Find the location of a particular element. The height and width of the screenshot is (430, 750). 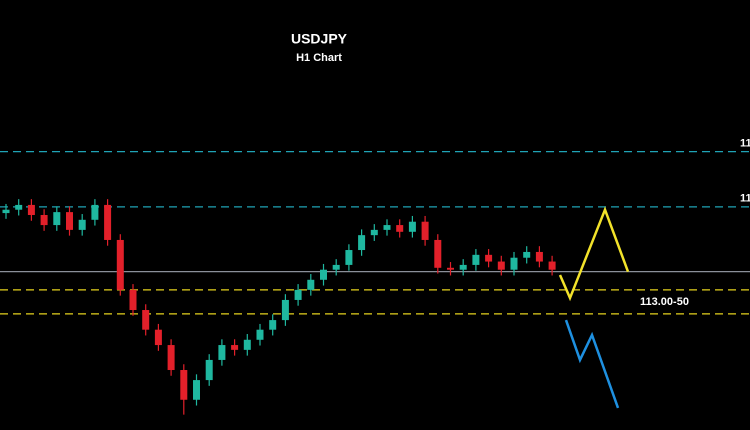

chart-subtitle: H1 Chart is located at coordinates (319, 58).